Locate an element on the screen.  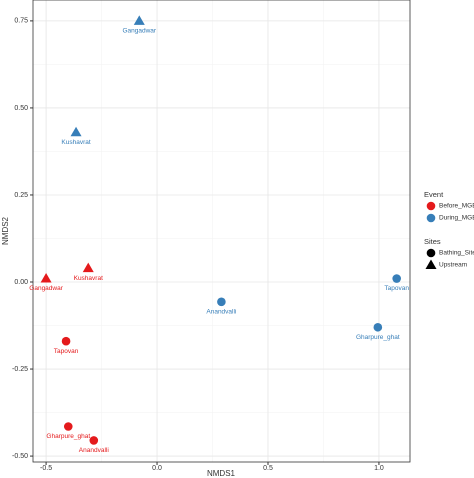
x-tick-label: 0.0 is located at coordinates (157, 468).